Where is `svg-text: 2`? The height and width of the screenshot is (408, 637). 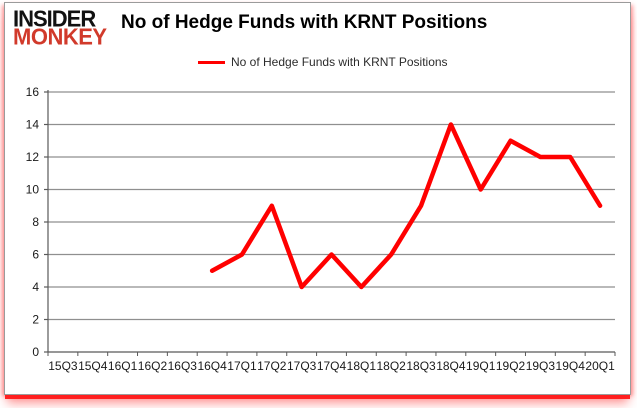
svg-text: 2 is located at coordinates (35, 320).